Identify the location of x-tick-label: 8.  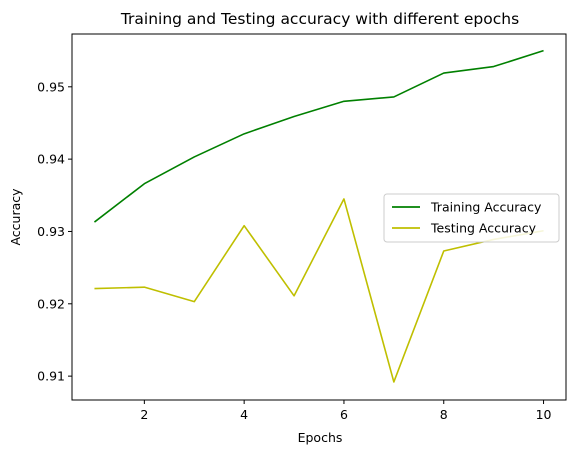
(444, 414).